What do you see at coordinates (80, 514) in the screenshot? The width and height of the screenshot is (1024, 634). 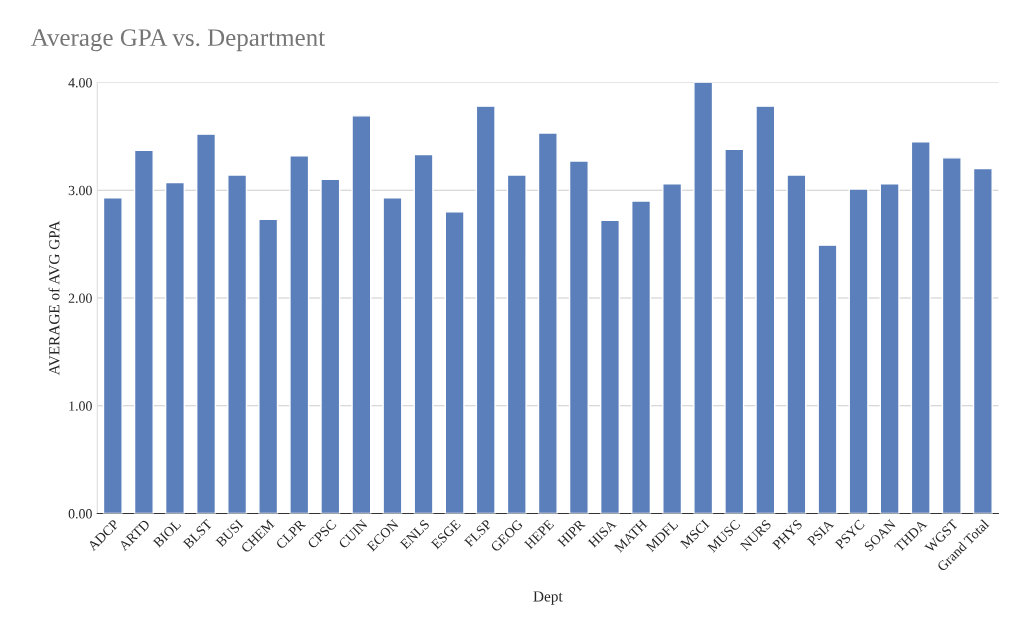 I see `y-tick-label: 0.00` at bounding box center [80, 514].